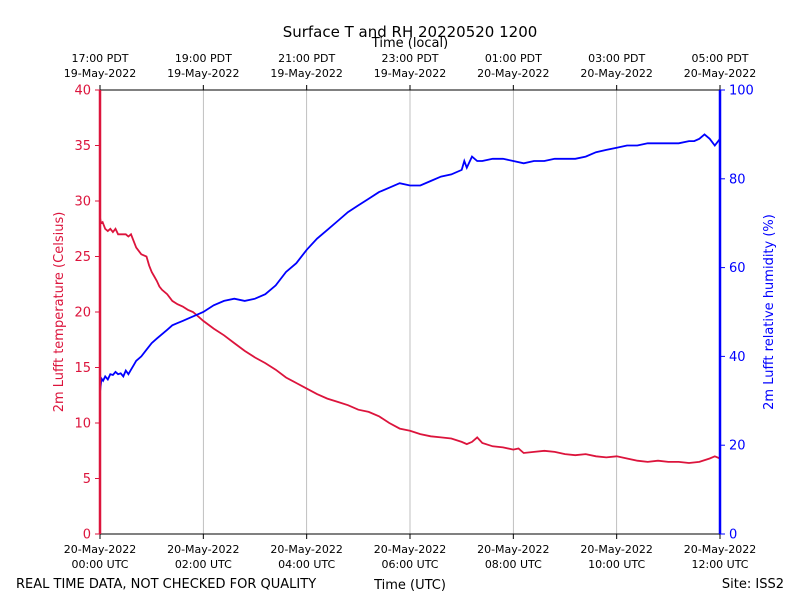  I want to click on right-tick-label: 0, so click(733, 535).